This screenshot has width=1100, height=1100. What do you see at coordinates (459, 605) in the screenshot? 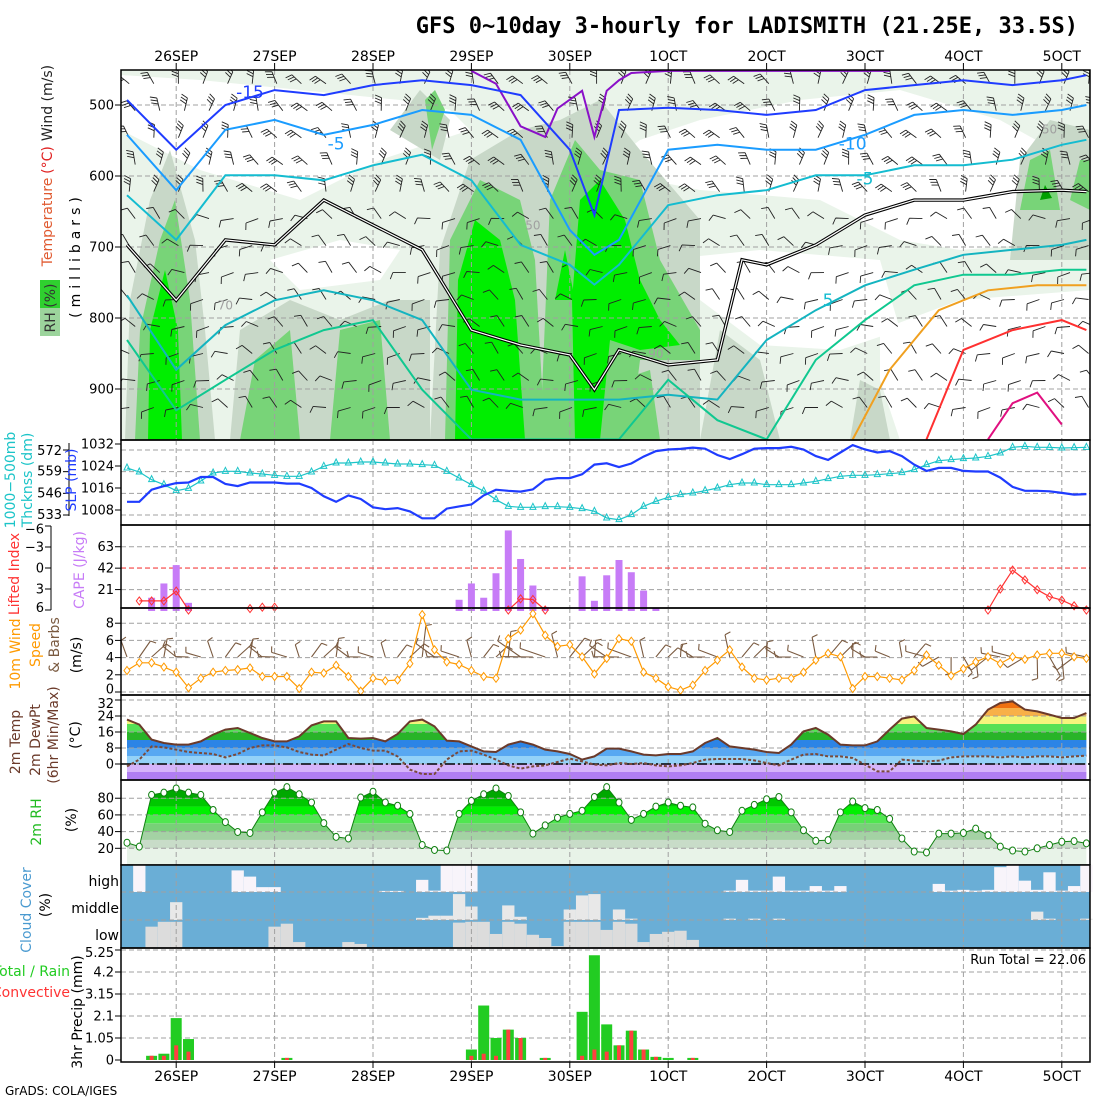
I see `cape-bar` at bounding box center [459, 605].